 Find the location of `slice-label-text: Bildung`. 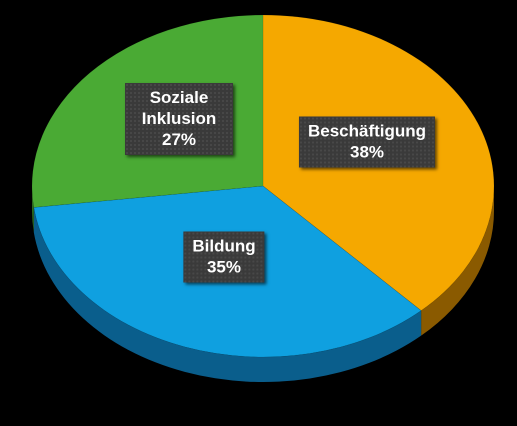

slice-label-text: Bildung is located at coordinates (224, 246).